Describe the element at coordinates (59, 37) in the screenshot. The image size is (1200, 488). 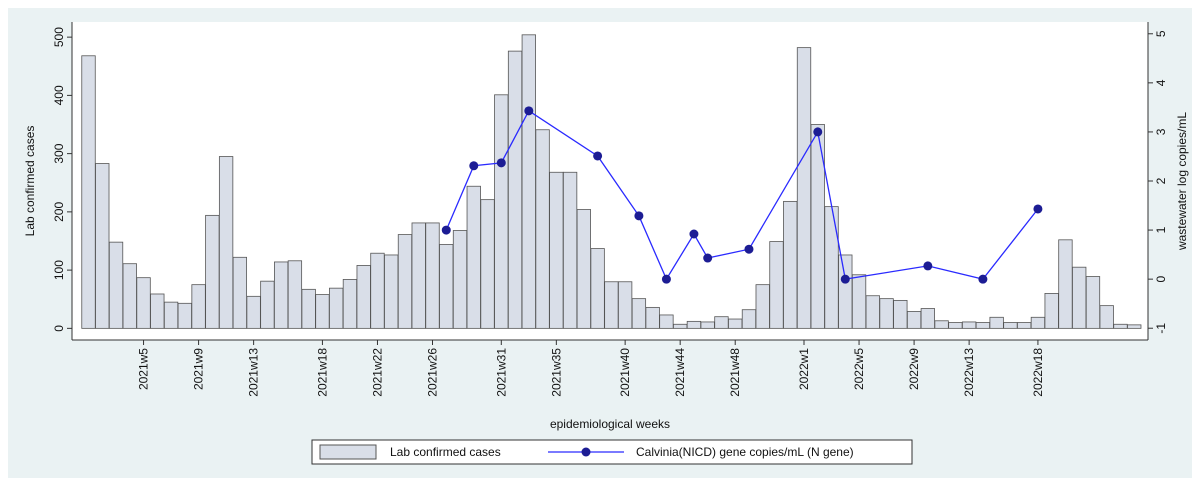
I see `y-tick-label: 500` at that location.